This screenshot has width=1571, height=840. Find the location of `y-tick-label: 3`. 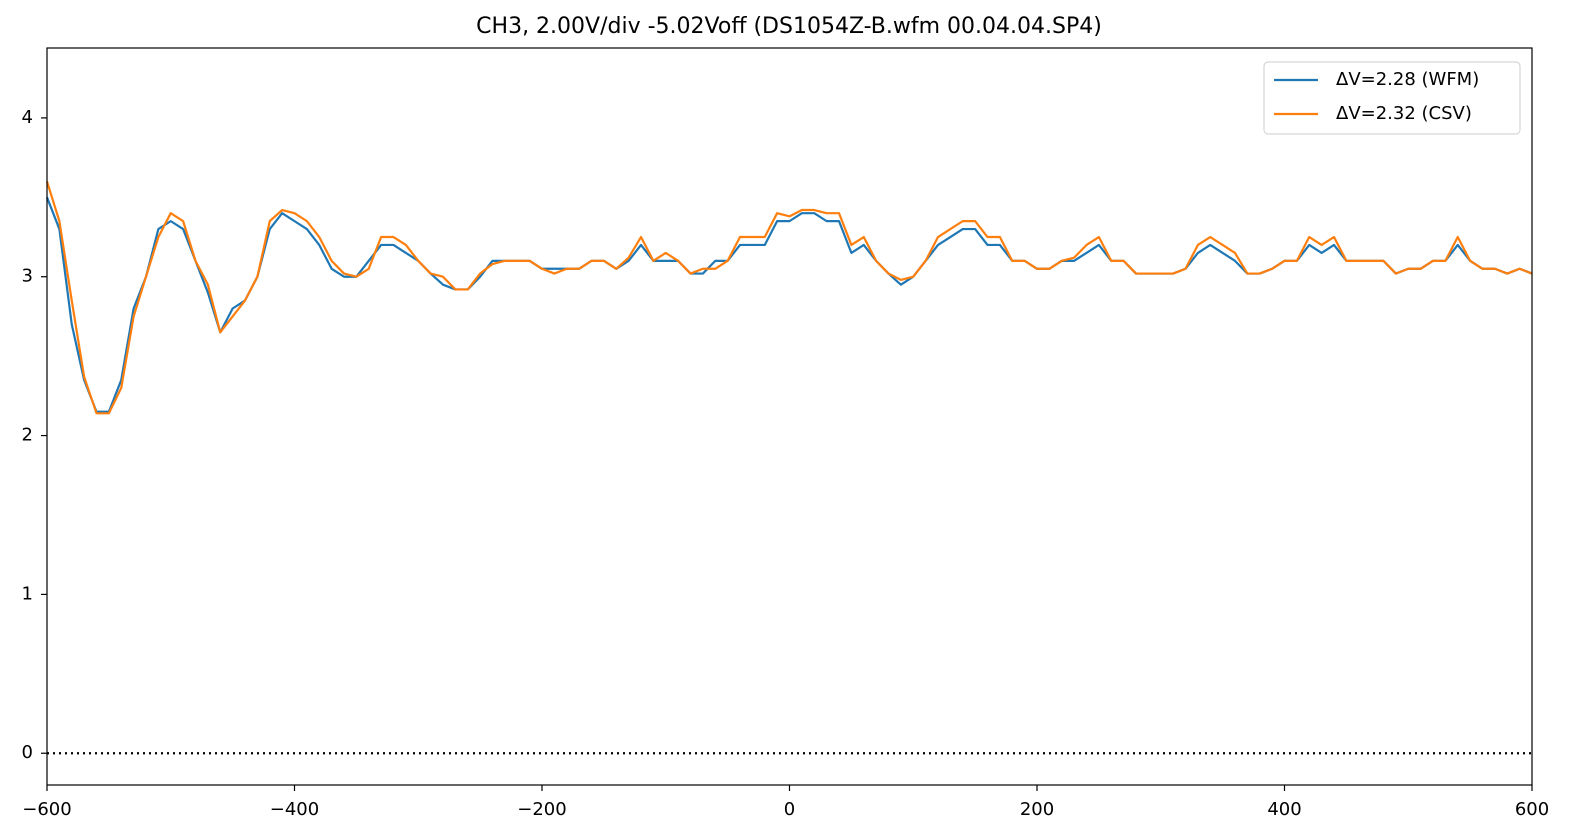

y-tick-label: 3 is located at coordinates (27, 276).